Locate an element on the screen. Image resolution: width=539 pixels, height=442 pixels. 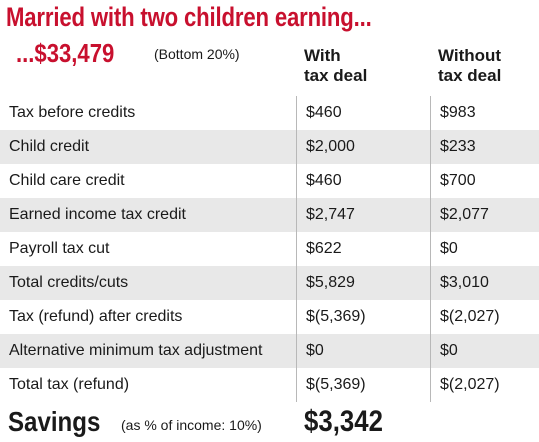
value-without-deal: $2,077 is located at coordinates (464, 214).